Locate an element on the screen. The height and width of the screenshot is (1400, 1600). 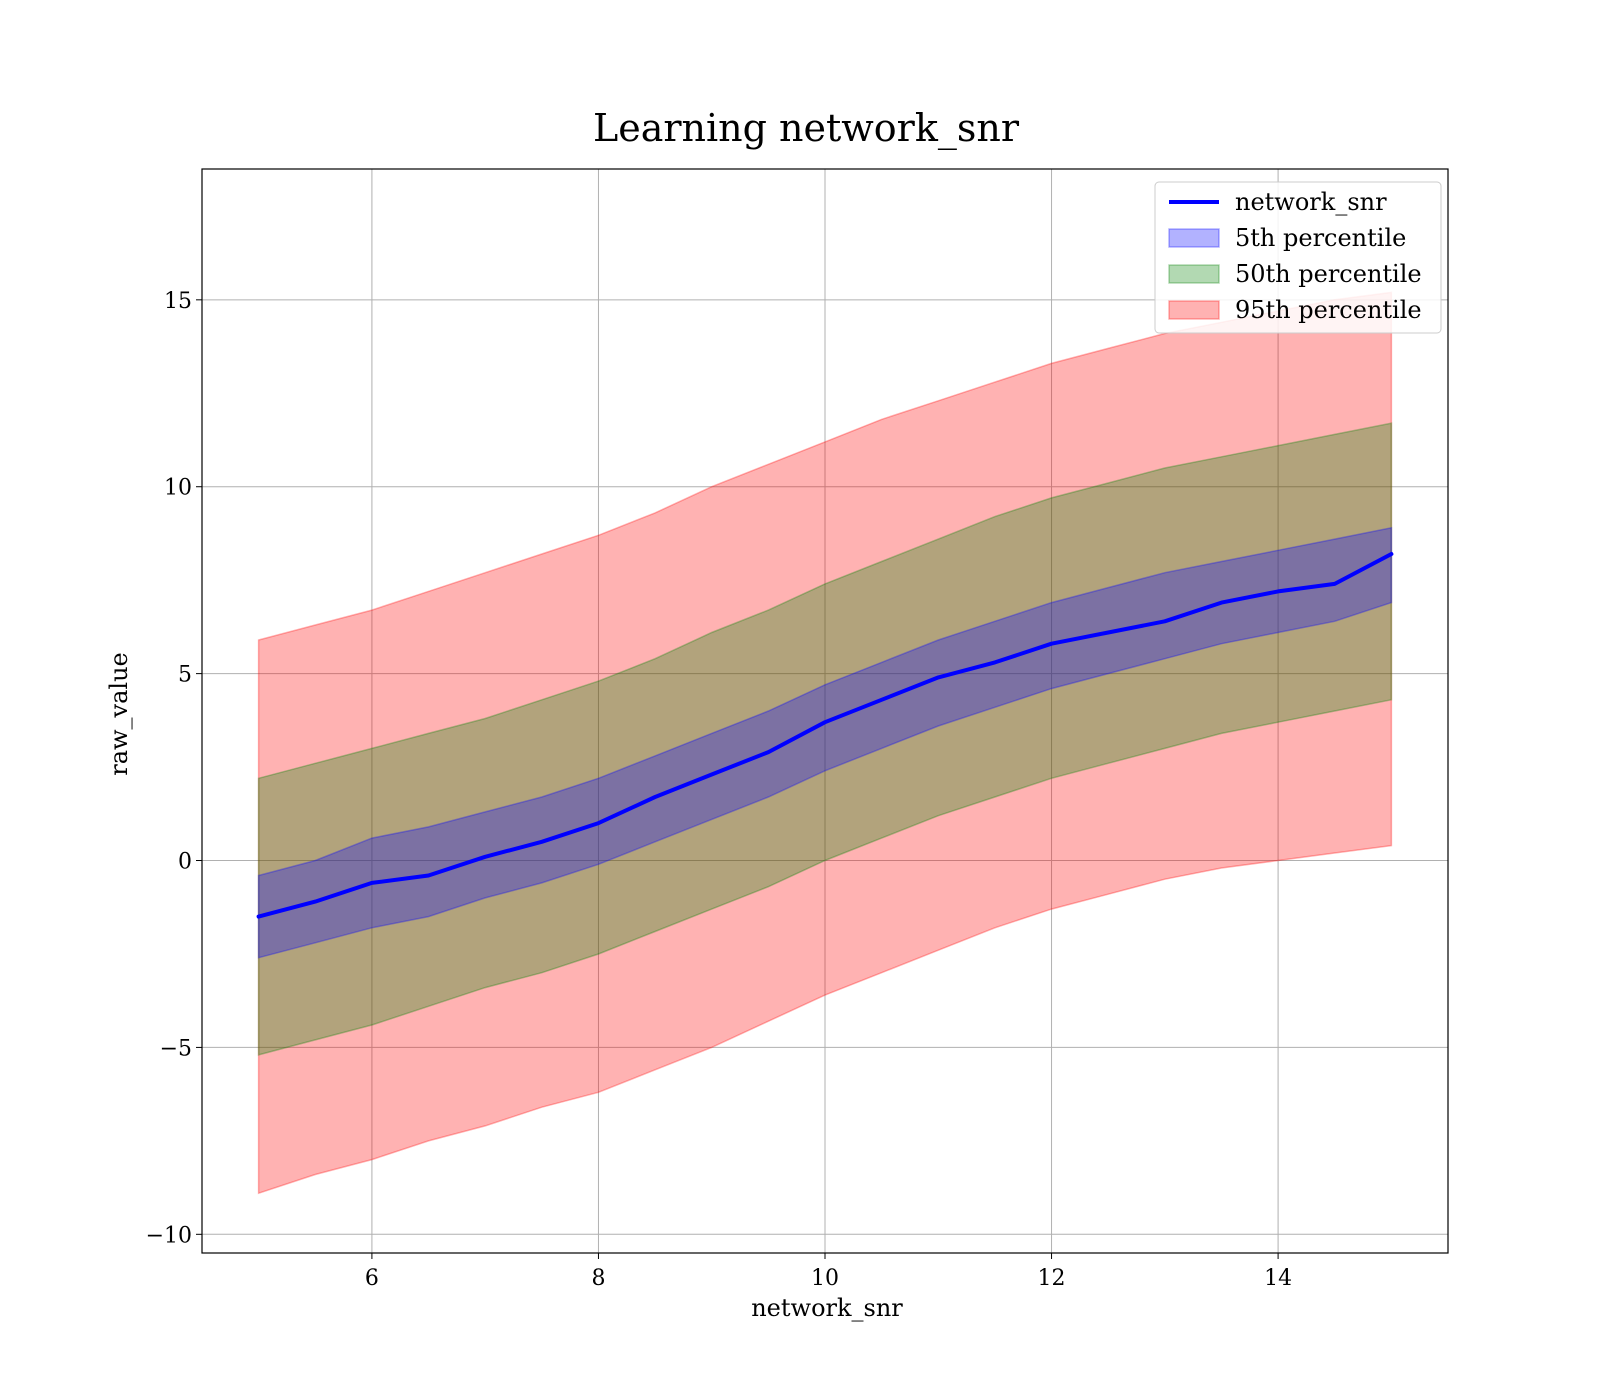
x-tick-label: 12 is located at coordinates (1052, 1278).